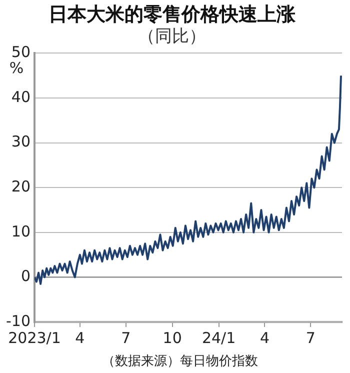  Describe the element at coordinates (20, 141) in the screenshot. I see `y-tick-label: 30` at that location.